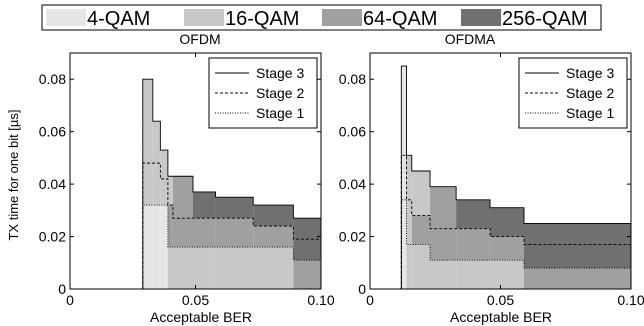  Describe the element at coordinates (404, 177) in the screenshot. I see `ofdma-bar-segment-4-qam` at that location.